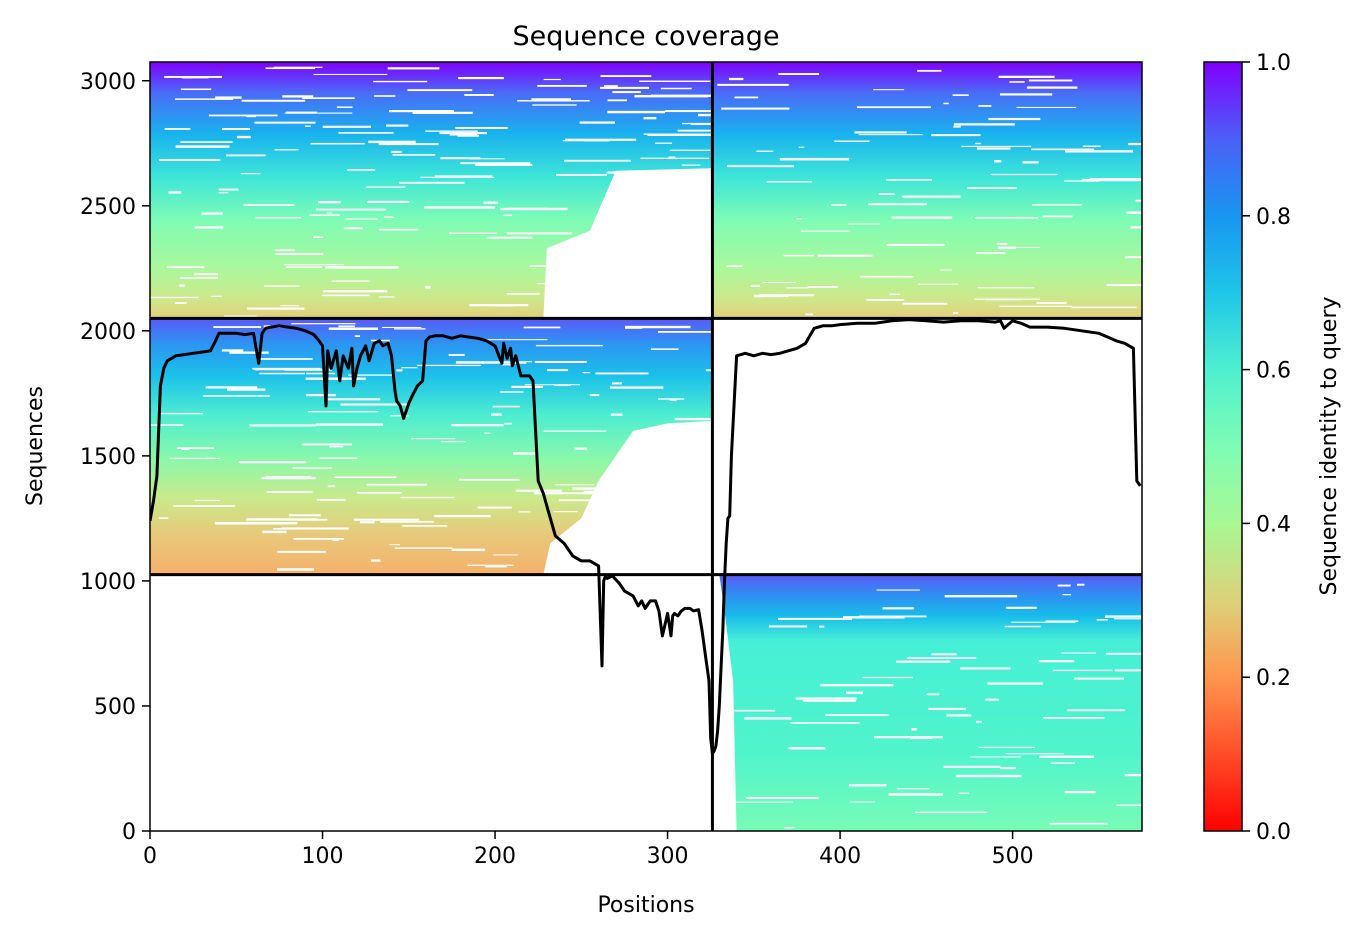 The image size is (1364, 939). Describe the element at coordinates (1273, 678) in the screenshot. I see `colorbar-tick-label: 0.2` at that location.